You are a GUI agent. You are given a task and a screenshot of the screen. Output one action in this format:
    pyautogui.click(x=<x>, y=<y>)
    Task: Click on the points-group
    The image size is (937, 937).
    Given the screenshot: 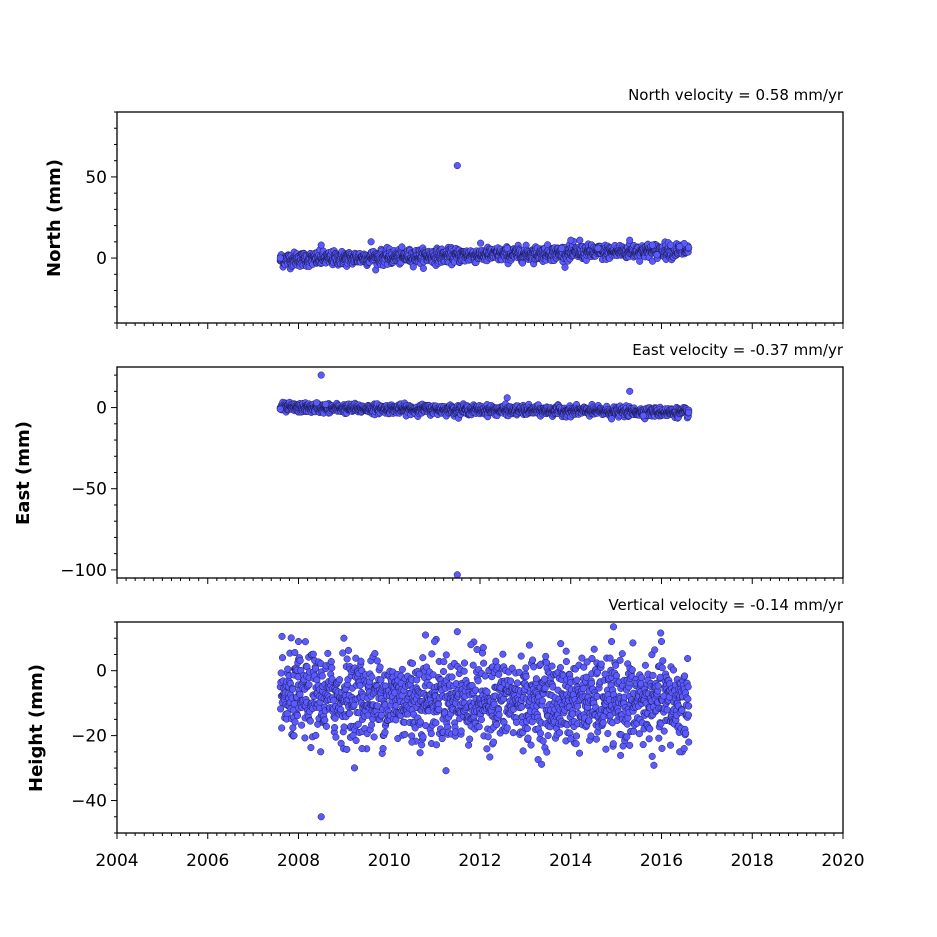 What is the action you would take?
    pyautogui.click(x=484, y=722)
    